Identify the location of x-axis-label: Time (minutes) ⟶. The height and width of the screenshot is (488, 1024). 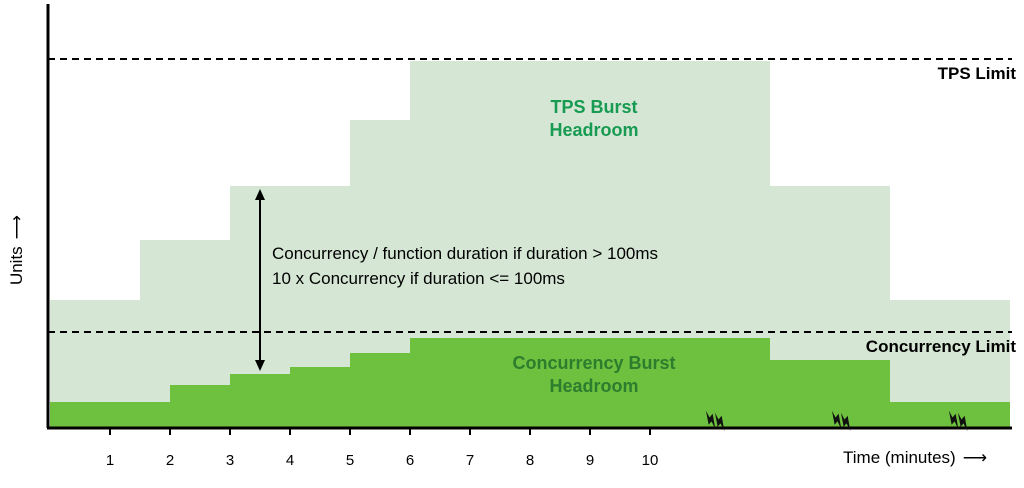
(915, 458).